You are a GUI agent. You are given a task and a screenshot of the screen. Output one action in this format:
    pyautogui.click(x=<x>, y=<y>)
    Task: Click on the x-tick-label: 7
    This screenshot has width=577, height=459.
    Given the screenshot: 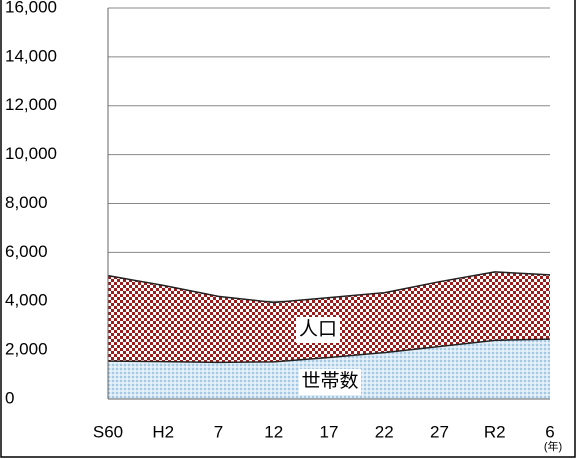 What is the action you would take?
    pyautogui.click(x=218, y=431)
    